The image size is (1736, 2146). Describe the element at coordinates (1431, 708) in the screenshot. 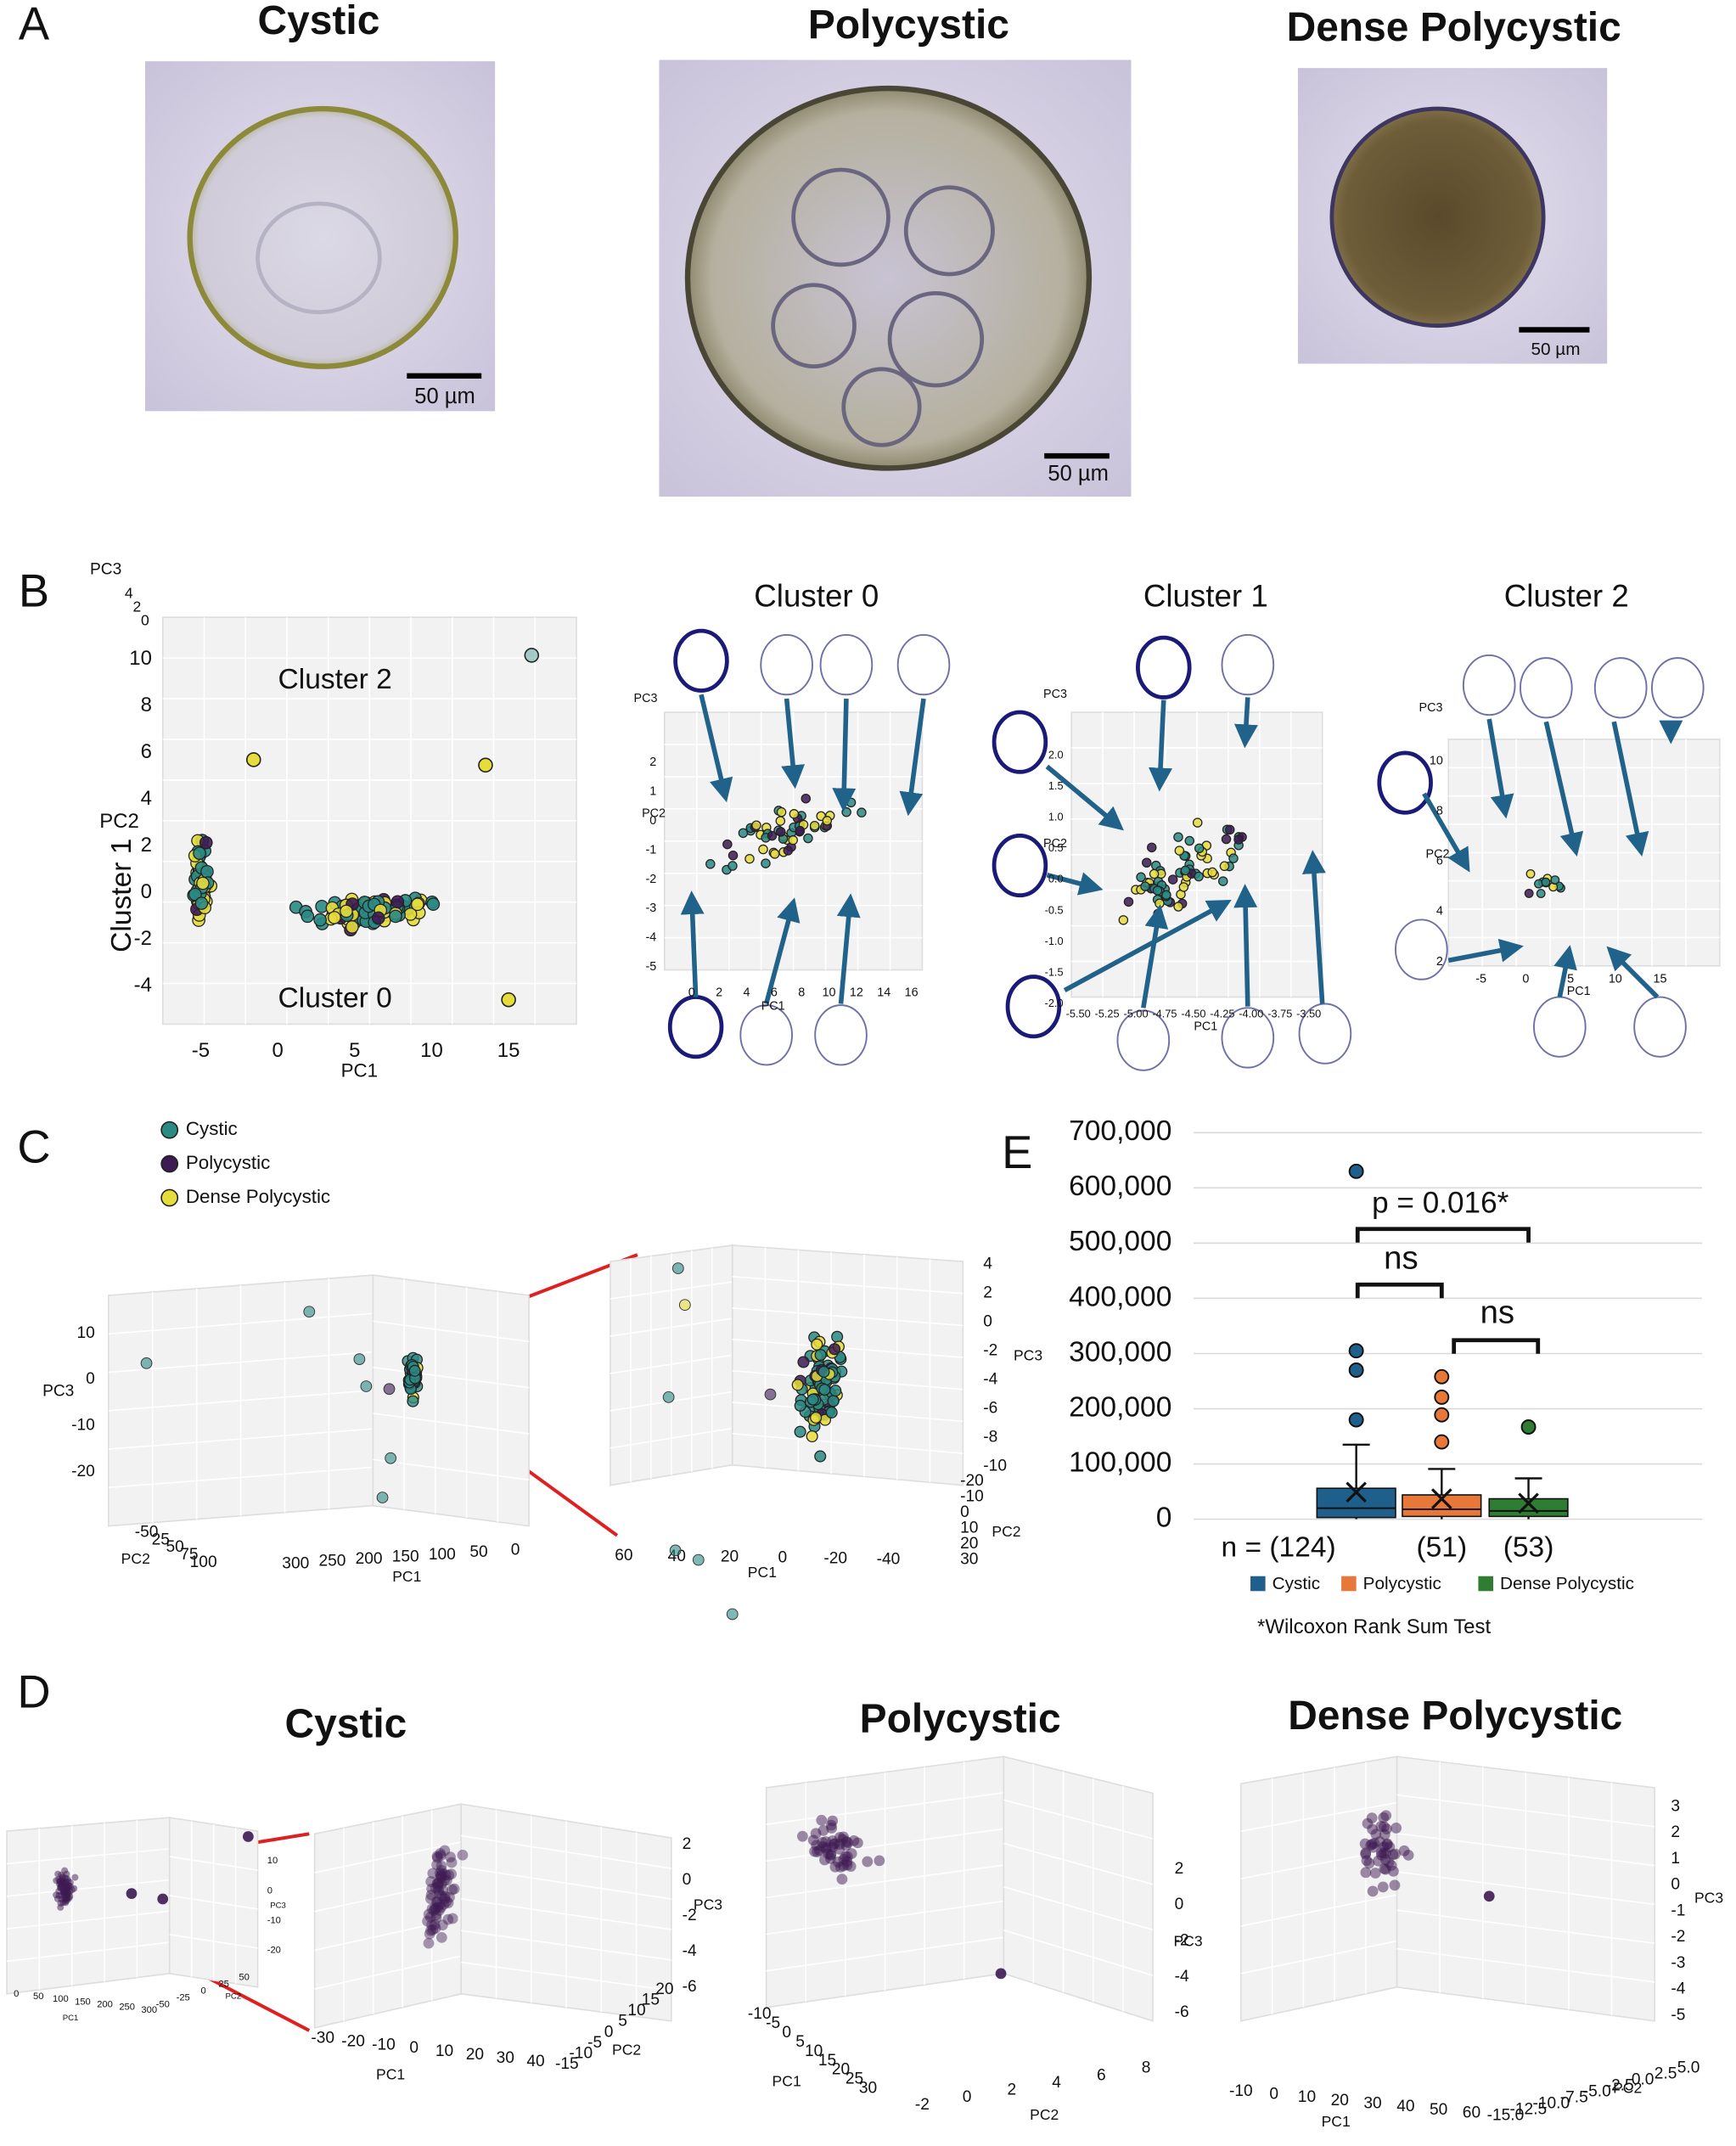

I see `axis-label: PC3` at that location.